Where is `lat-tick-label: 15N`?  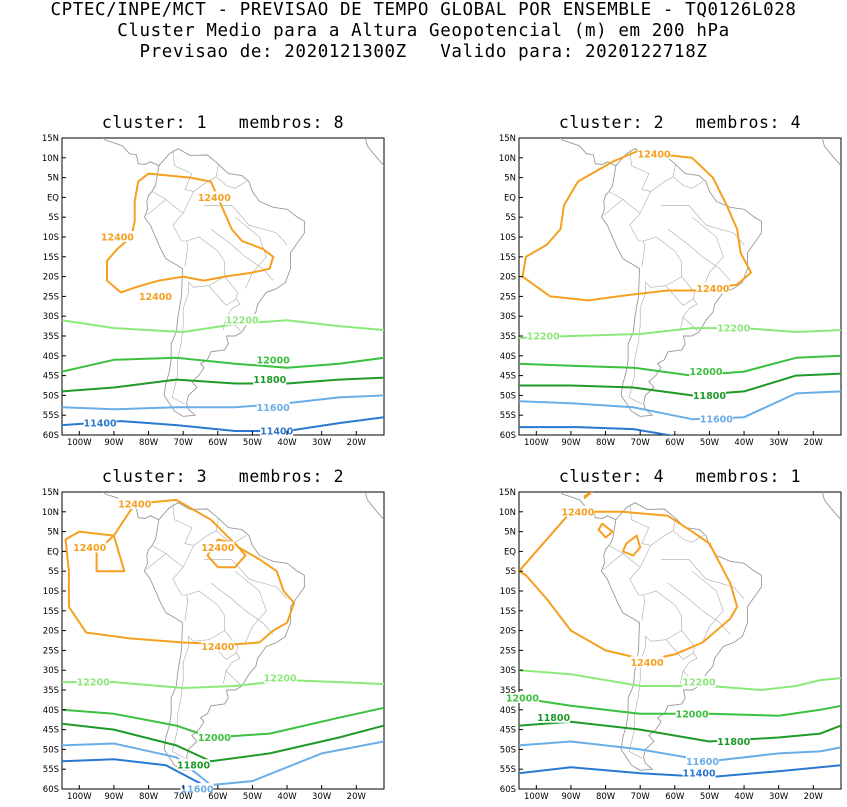 lat-tick-label: 15N is located at coordinates (50, 493).